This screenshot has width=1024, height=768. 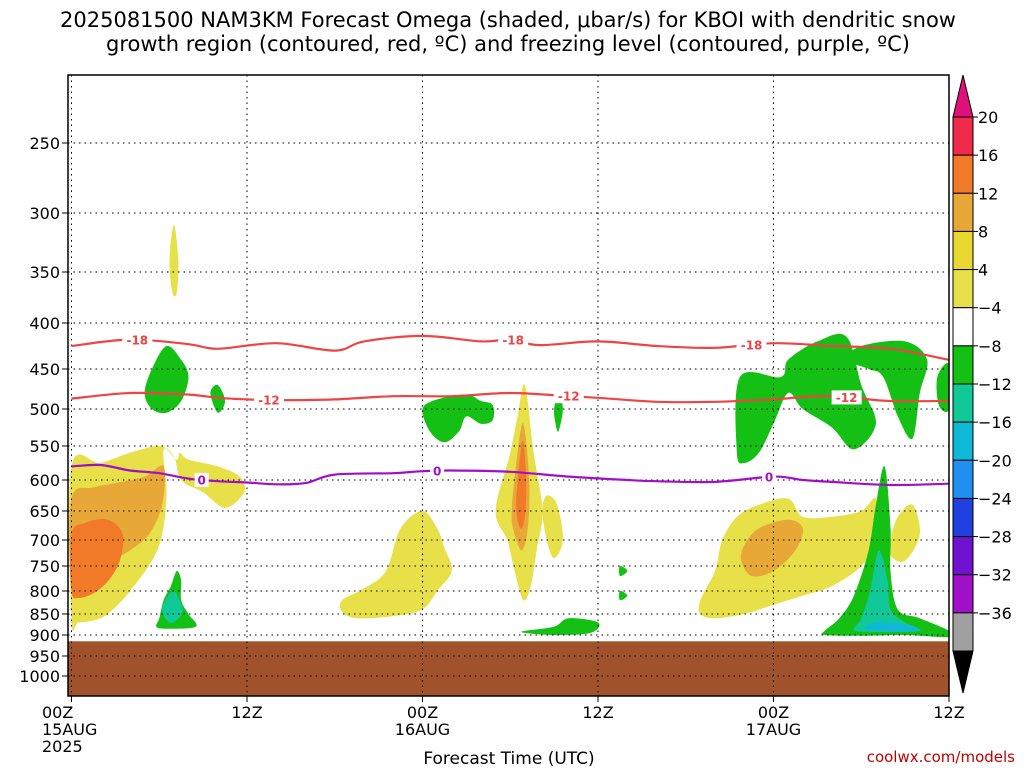 What do you see at coordinates (44, 614) in the screenshot?
I see `y-tick-label: 850` at bounding box center [44, 614].